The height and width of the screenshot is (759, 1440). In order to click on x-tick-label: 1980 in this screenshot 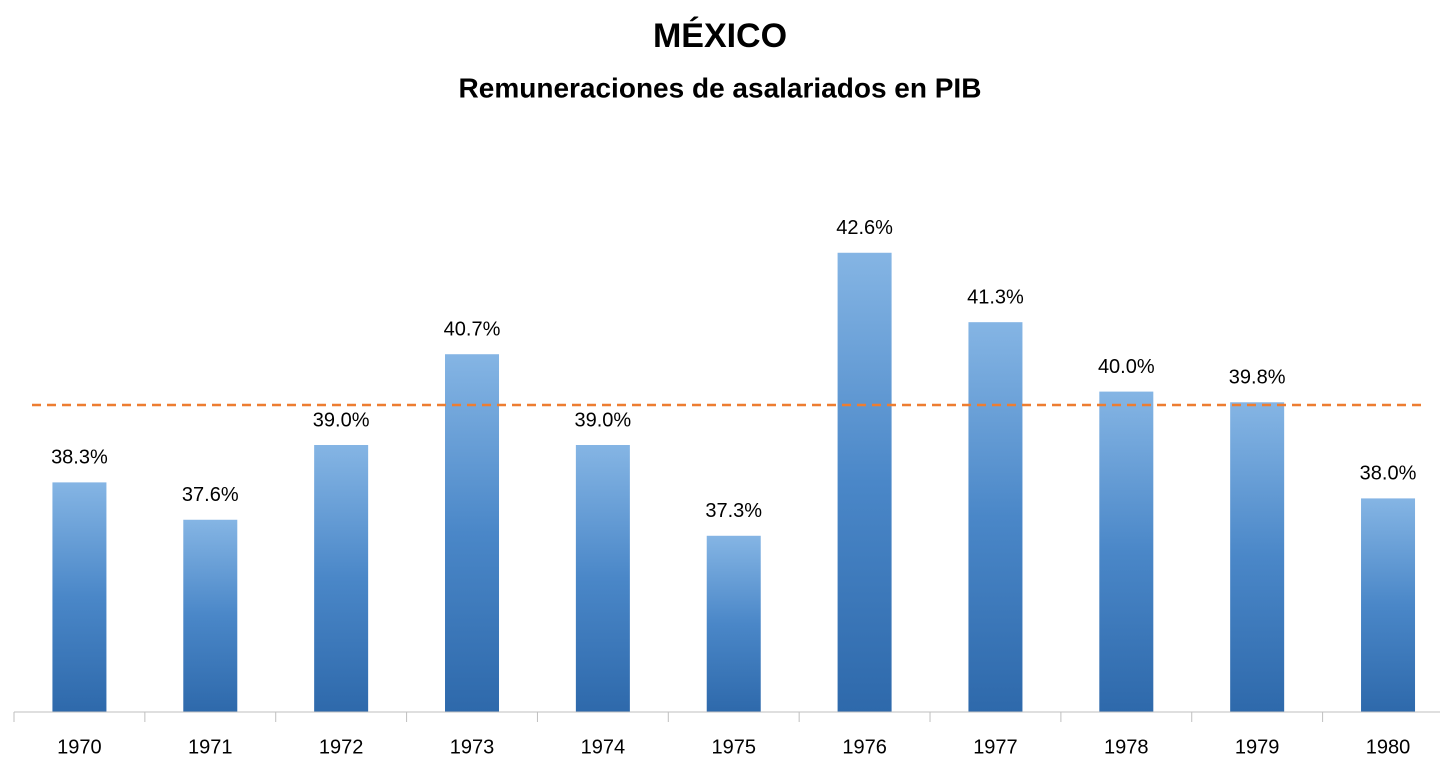, I will do `click(1388, 747)`.